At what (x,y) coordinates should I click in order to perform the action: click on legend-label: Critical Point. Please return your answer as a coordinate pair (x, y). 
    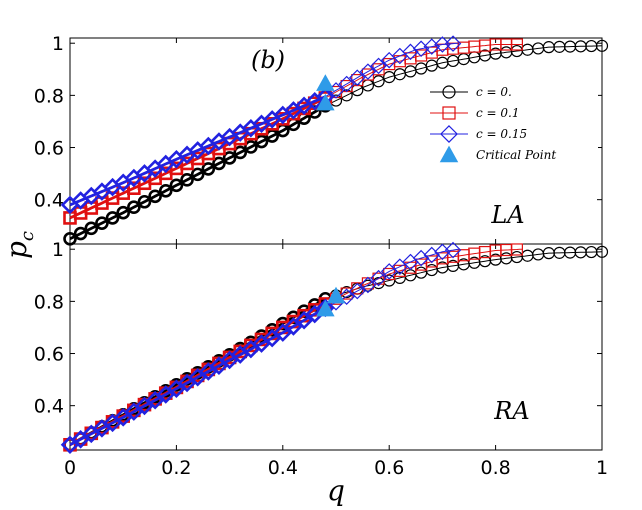
    Looking at the image, I should click on (516, 155).